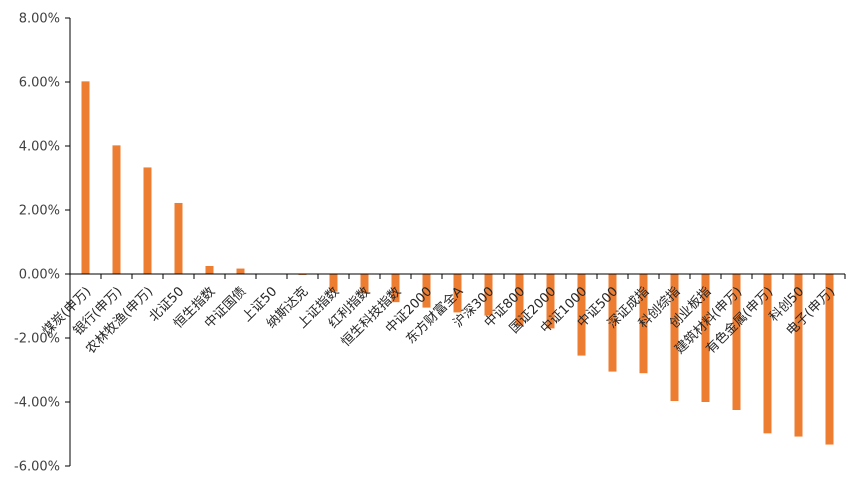 The image size is (865, 491). I want to click on y-tick-label: -2.00%, so click(37, 339).